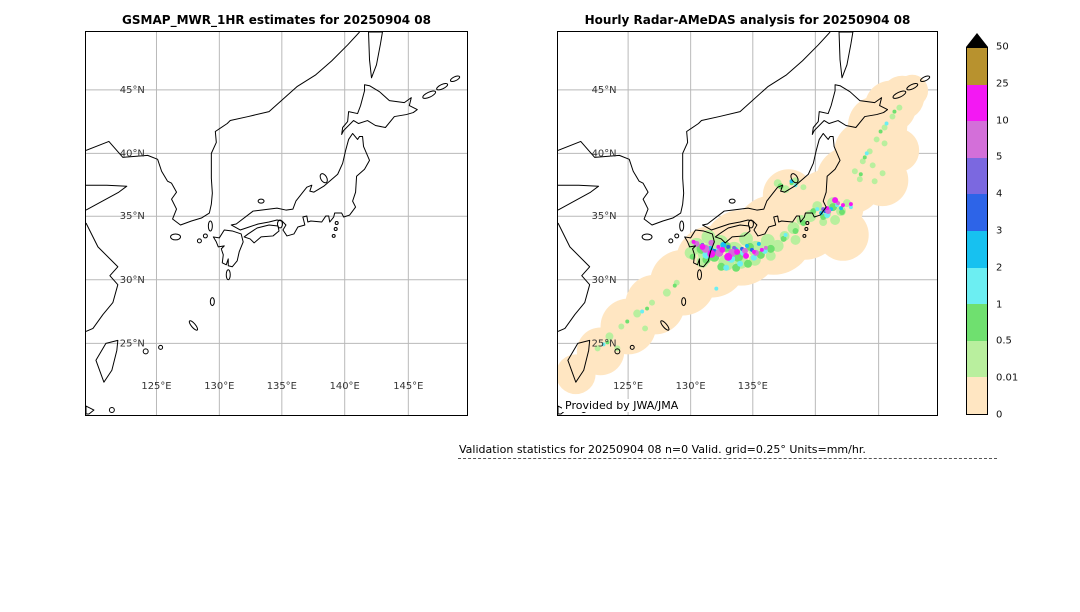 The height and width of the screenshot is (612, 1080). What do you see at coordinates (1016, 231) in the screenshot?
I see `colorbar-labels: 50 25 10 5 4 3 2 1 0.5 0.01 0` at bounding box center [1016, 231].